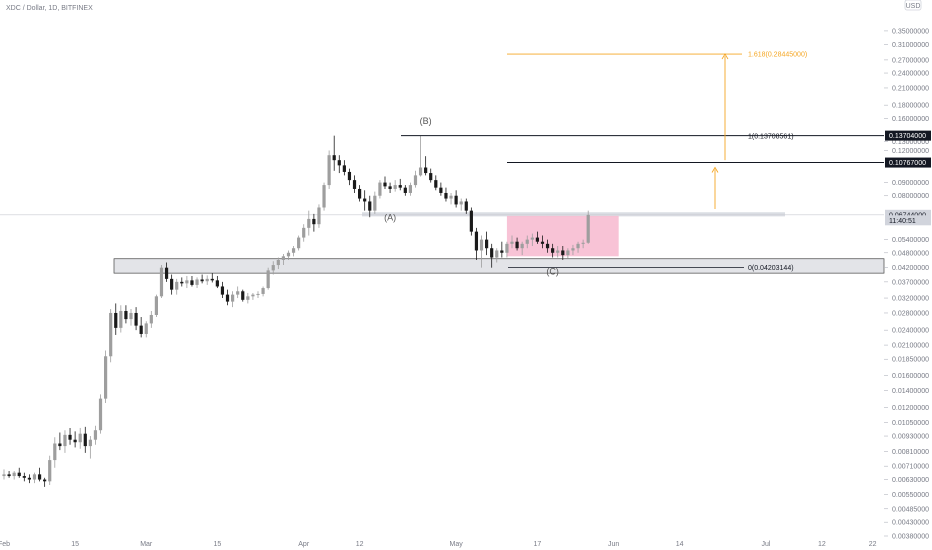 The height and width of the screenshot is (550, 932). I want to click on price-tick-label: 0.01200000, so click(910, 408).